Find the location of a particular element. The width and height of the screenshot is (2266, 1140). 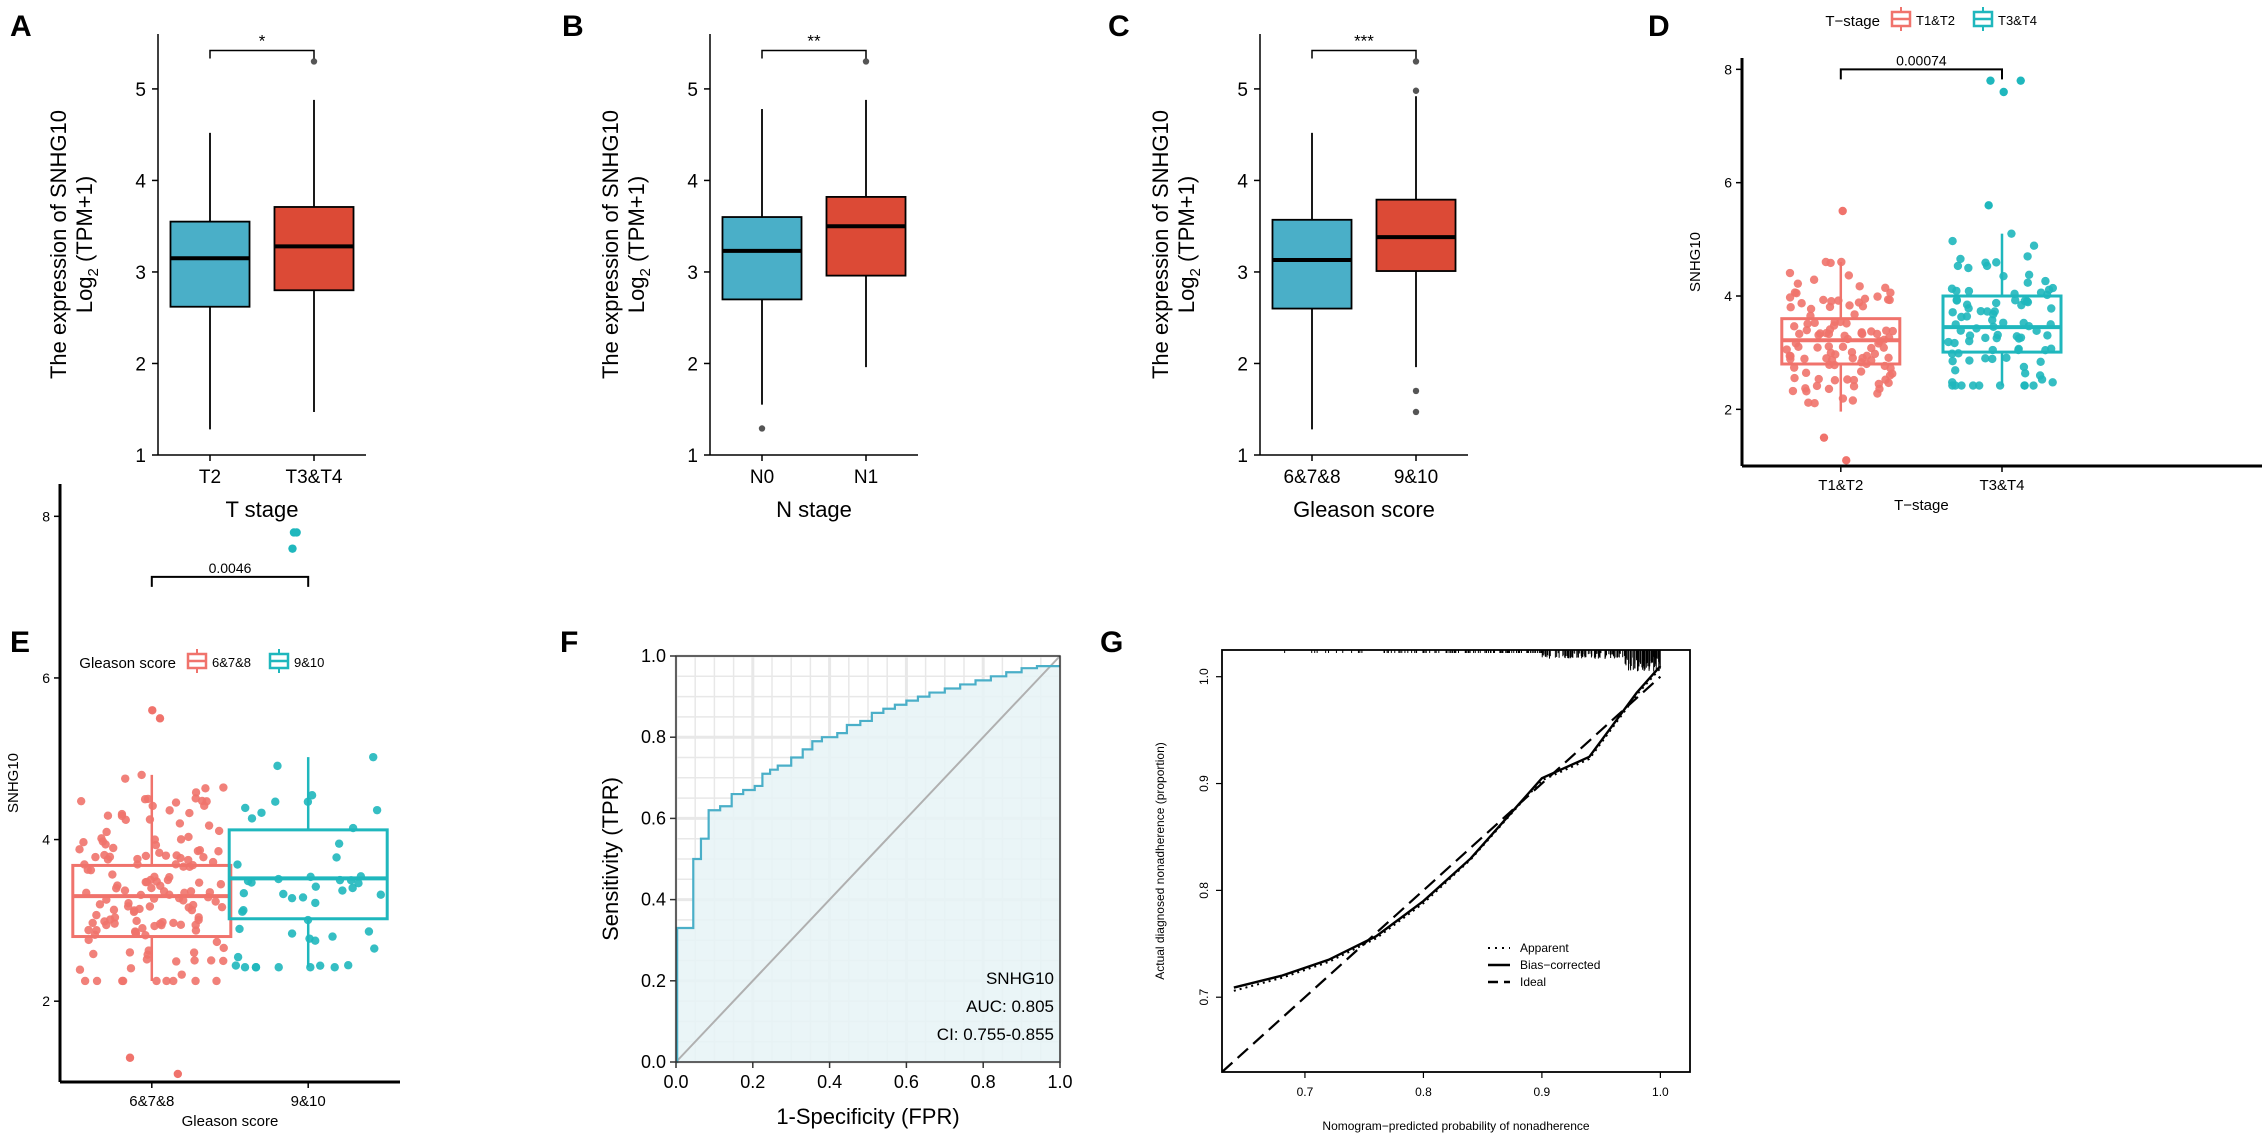

y-axis-title: SNHG10 is located at coordinates (1695, 262).